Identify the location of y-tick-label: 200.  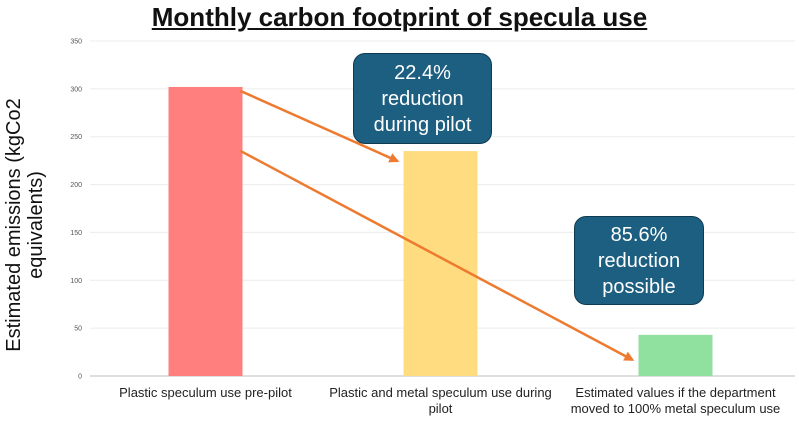
(76, 185).